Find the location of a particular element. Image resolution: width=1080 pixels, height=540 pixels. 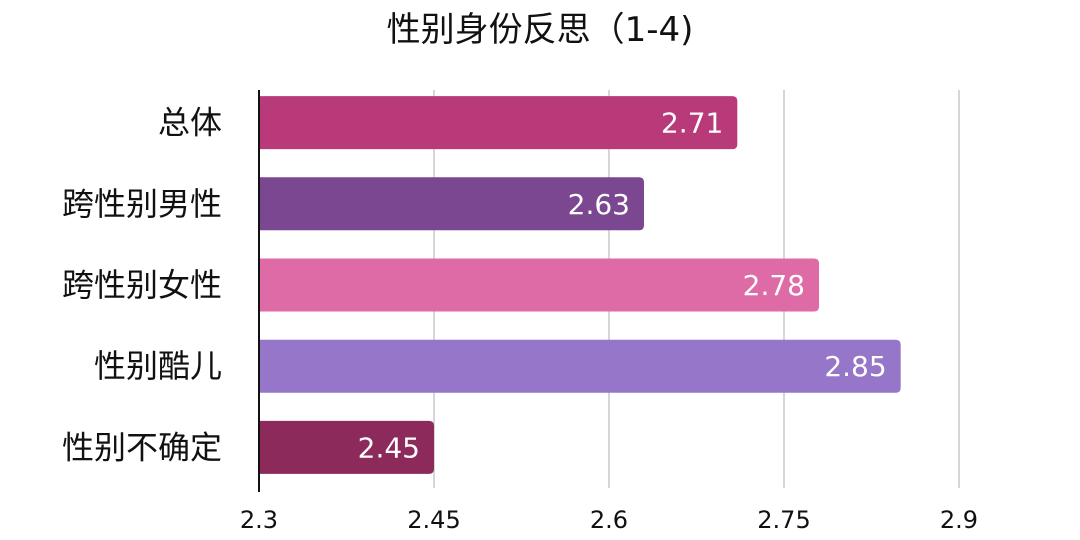

category-label: 性别不确定 is located at coordinates (142, 447).